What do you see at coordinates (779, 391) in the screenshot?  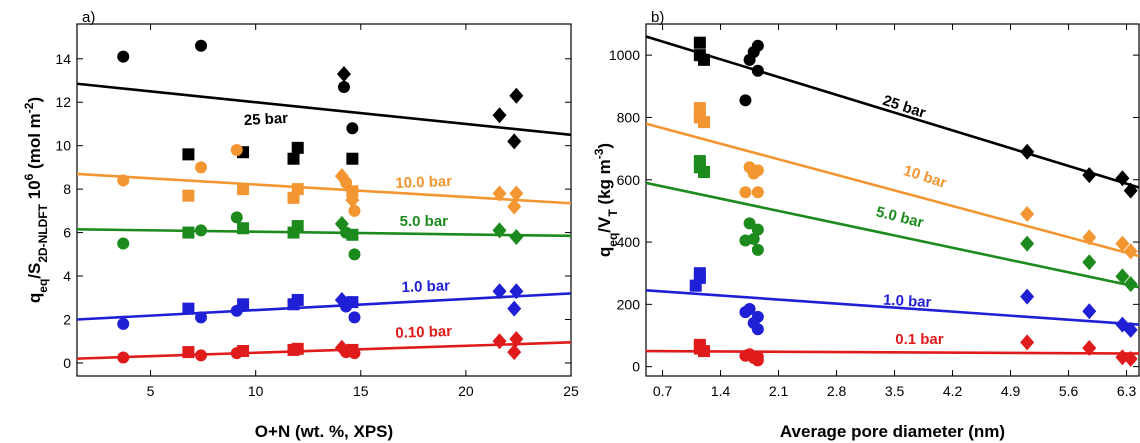 I see `x-tick-label: 2.1` at bounding box center [779, 391].